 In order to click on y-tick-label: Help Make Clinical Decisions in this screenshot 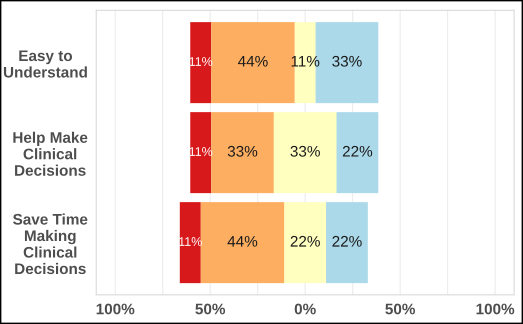, I will do `click(50, 154)`.